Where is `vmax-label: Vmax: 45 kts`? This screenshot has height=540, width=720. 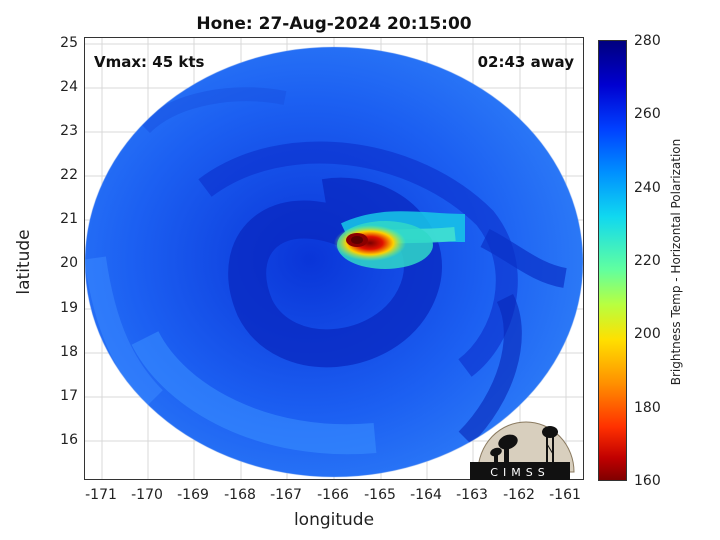 vmax-label: Vmax: 45 kts is located at coordinates (149, 62).